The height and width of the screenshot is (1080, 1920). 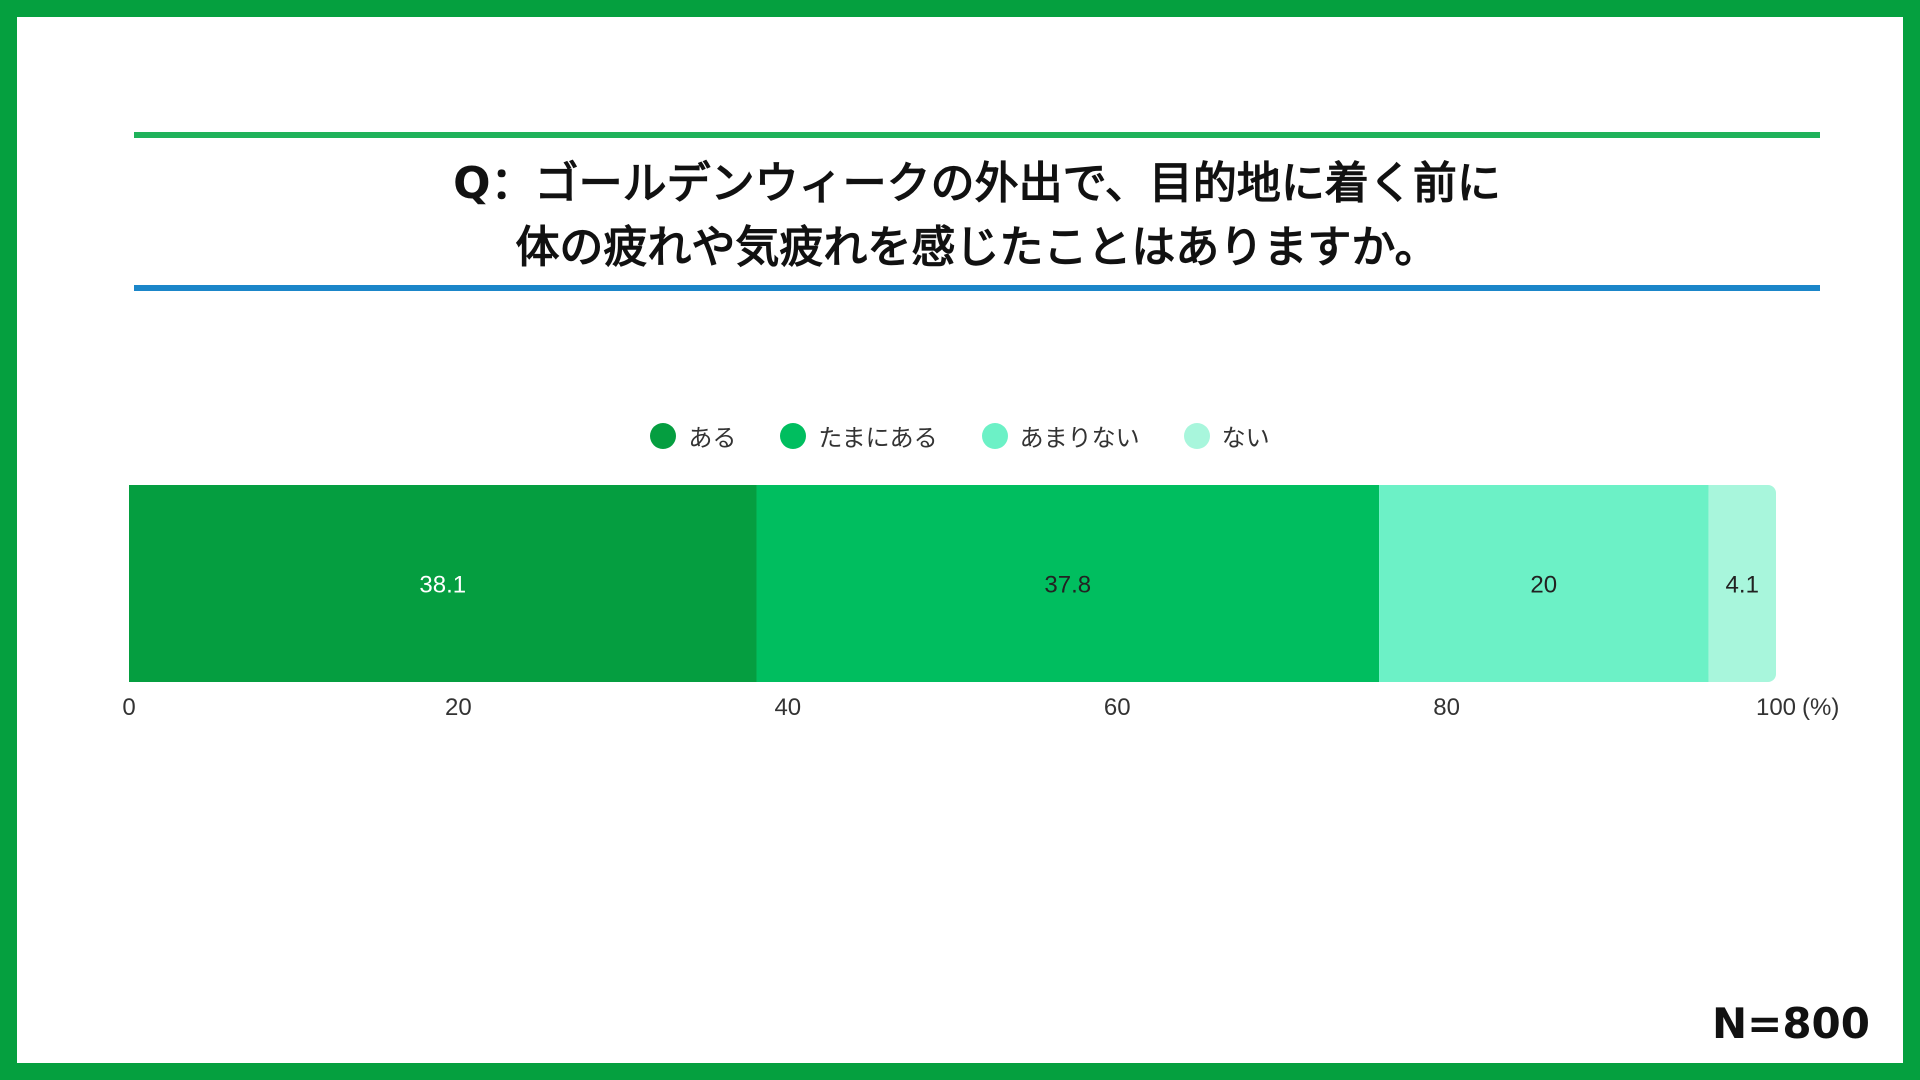 I want to click on legend-item-aru: ある, so click(x=693, y=435).